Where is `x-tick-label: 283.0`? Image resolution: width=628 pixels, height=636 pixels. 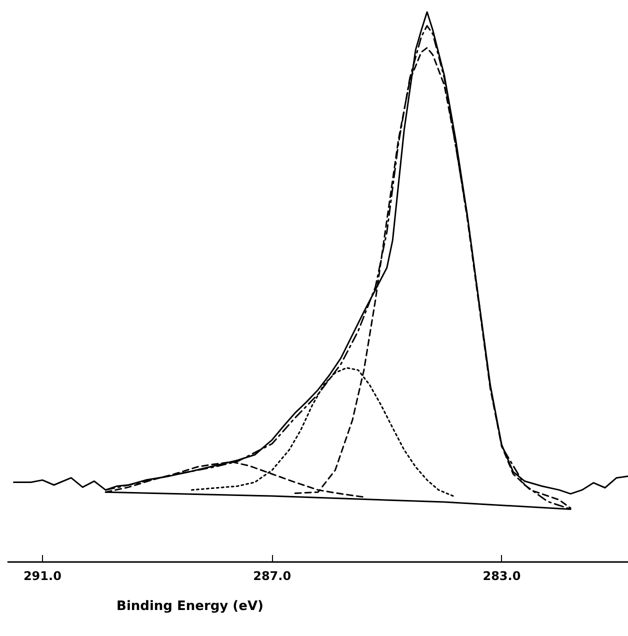
x-tick-label: 283.0 is located at coordinates (501, 576).